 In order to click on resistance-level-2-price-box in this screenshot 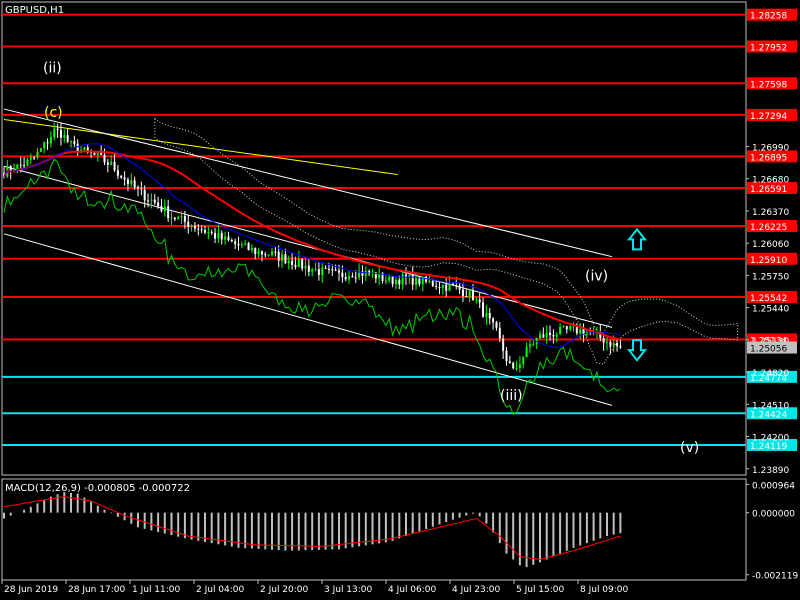, I will do `click(772, 46)`.